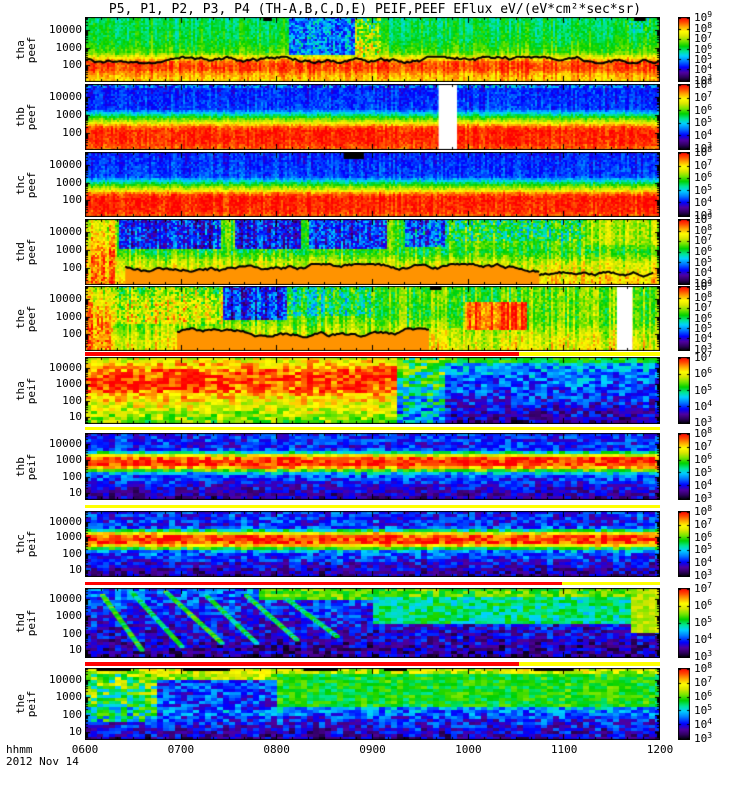  I want to click on panel-label-text-the_peif: the peif, so click(26, 704).